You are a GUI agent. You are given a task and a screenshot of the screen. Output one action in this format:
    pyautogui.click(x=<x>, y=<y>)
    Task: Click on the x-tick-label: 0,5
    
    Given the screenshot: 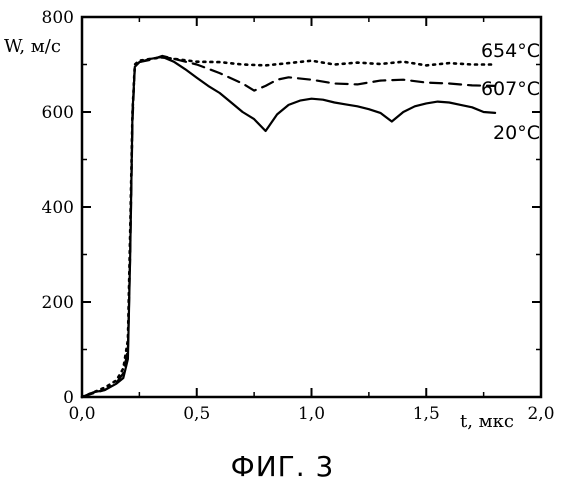 What is the action you would take?
    pyautogui.click(x=196, y=414)
    